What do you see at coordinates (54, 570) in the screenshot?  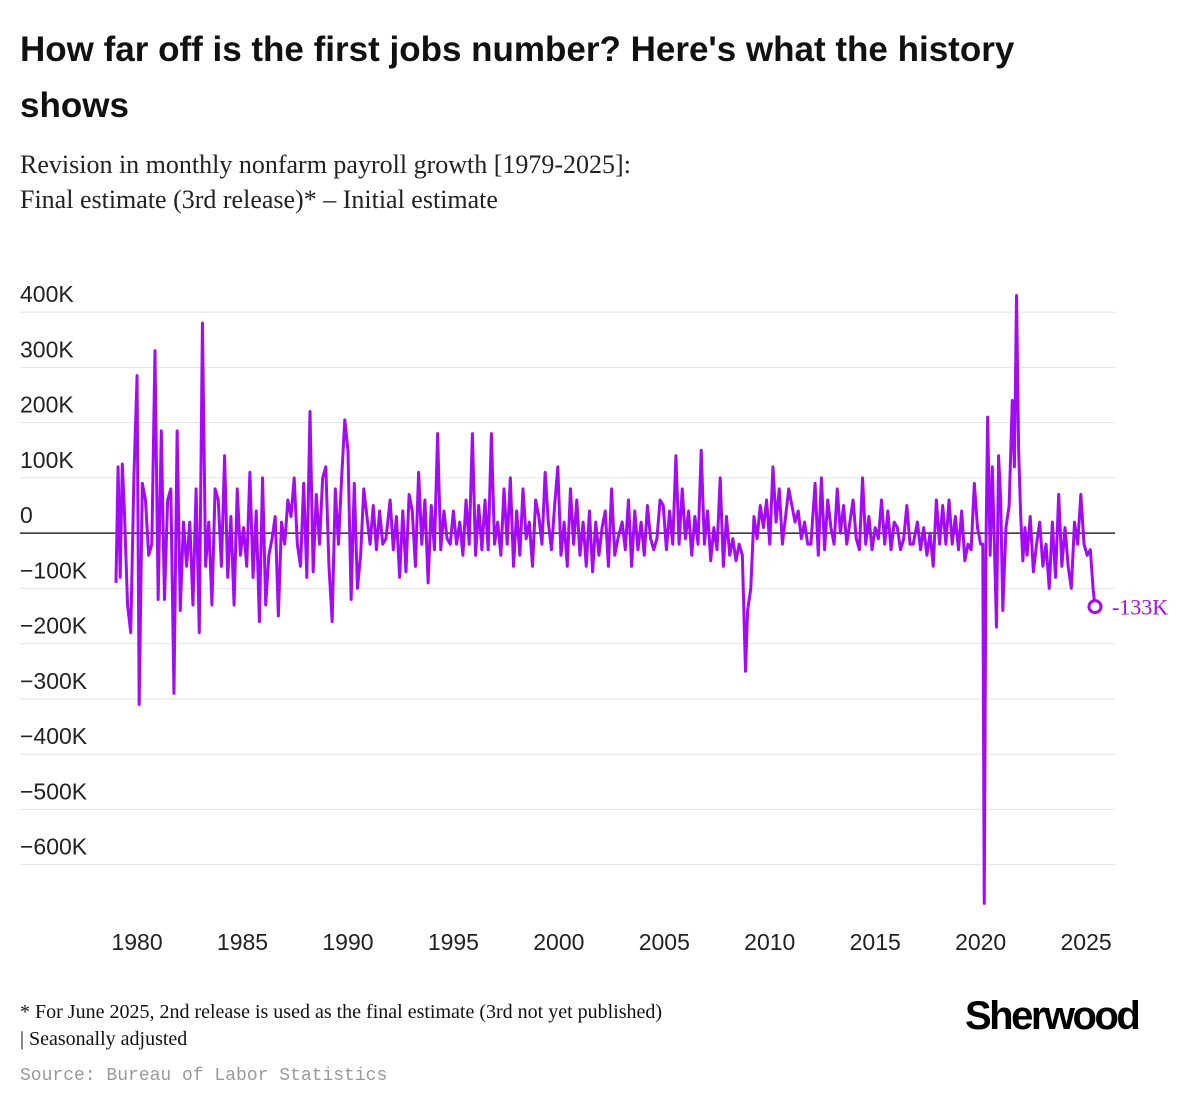 I see `y-tick-label: −100K` at bounding box center [54, 570].